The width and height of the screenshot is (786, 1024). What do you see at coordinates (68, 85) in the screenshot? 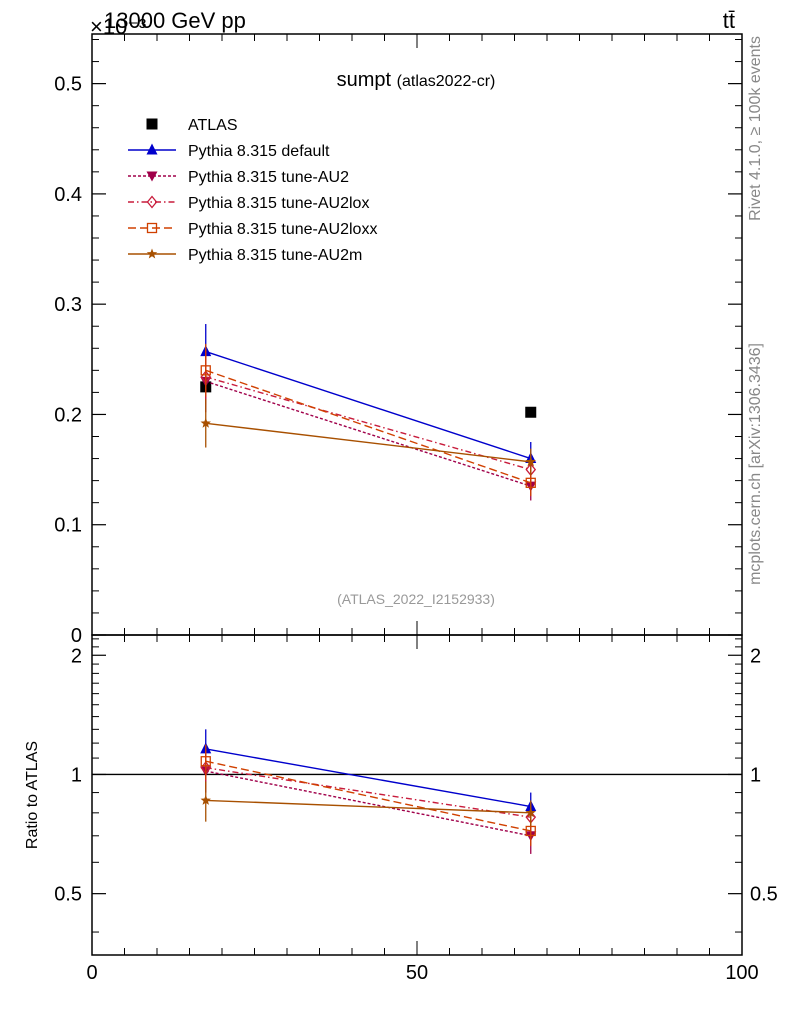
I see `main-ytick-label: 0.5` at bounding box center [68, 85].